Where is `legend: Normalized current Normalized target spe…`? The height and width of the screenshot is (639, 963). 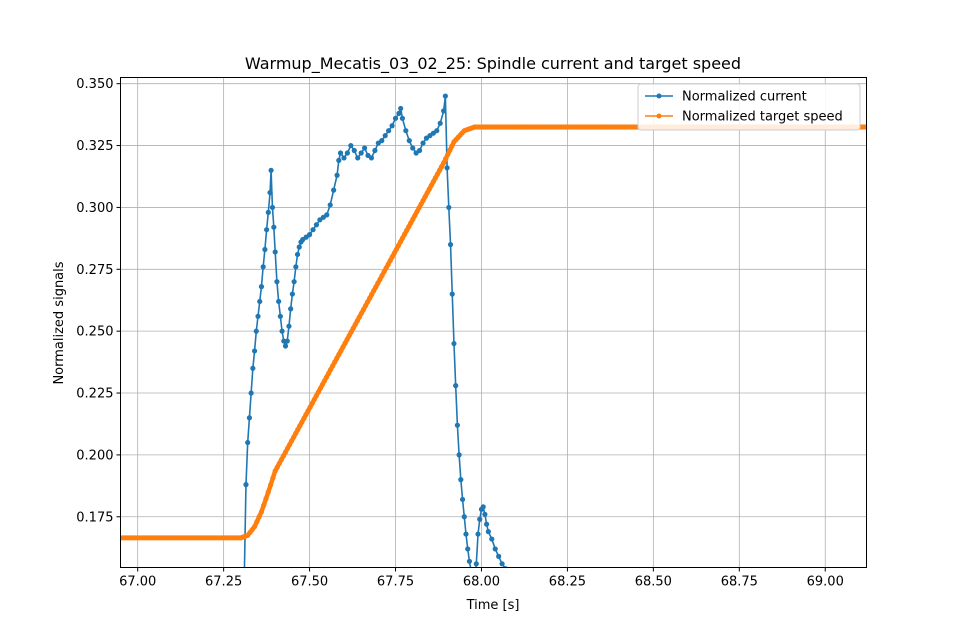 legend: Normalized current Normalized target spe… is located at coordinates (749, 107).